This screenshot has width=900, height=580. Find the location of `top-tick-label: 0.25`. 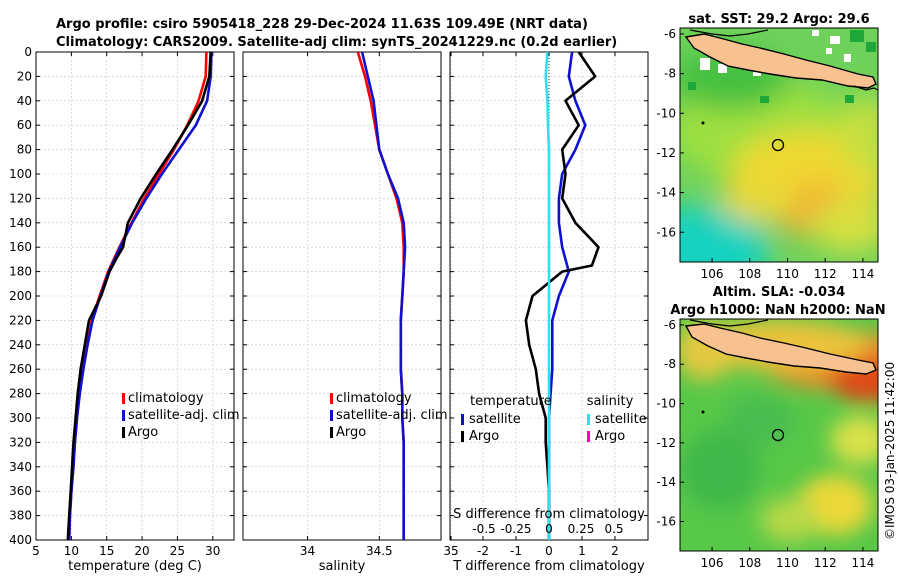

top-tick-label: 0.25 is located at coordinates (581, 529).